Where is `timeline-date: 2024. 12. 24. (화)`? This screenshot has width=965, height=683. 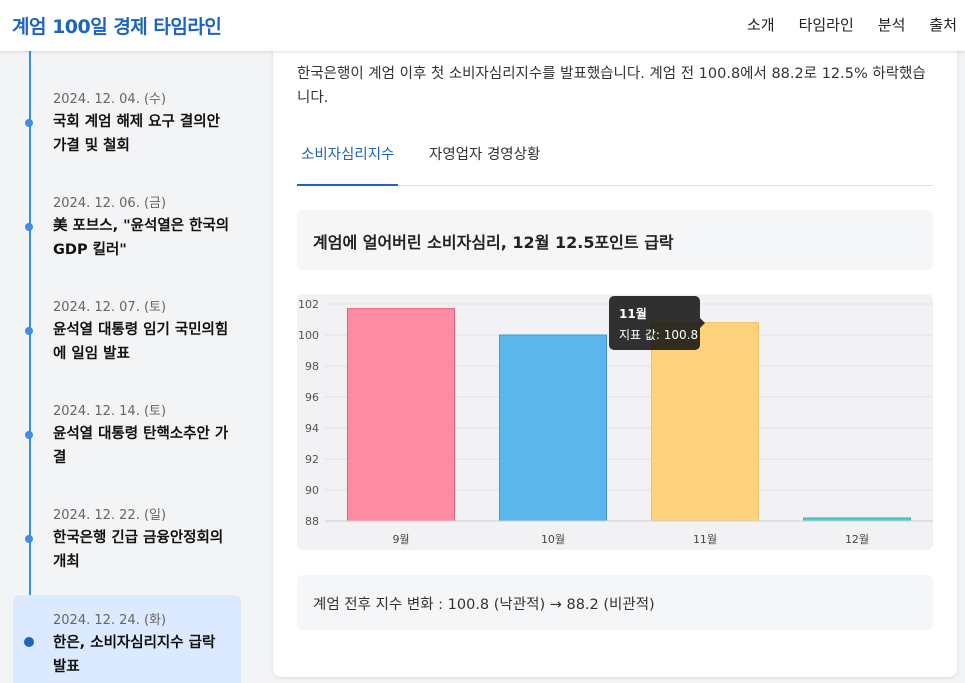 timeline-date: 2024. 12. 24. (화) is located at coordinates (110, 620).